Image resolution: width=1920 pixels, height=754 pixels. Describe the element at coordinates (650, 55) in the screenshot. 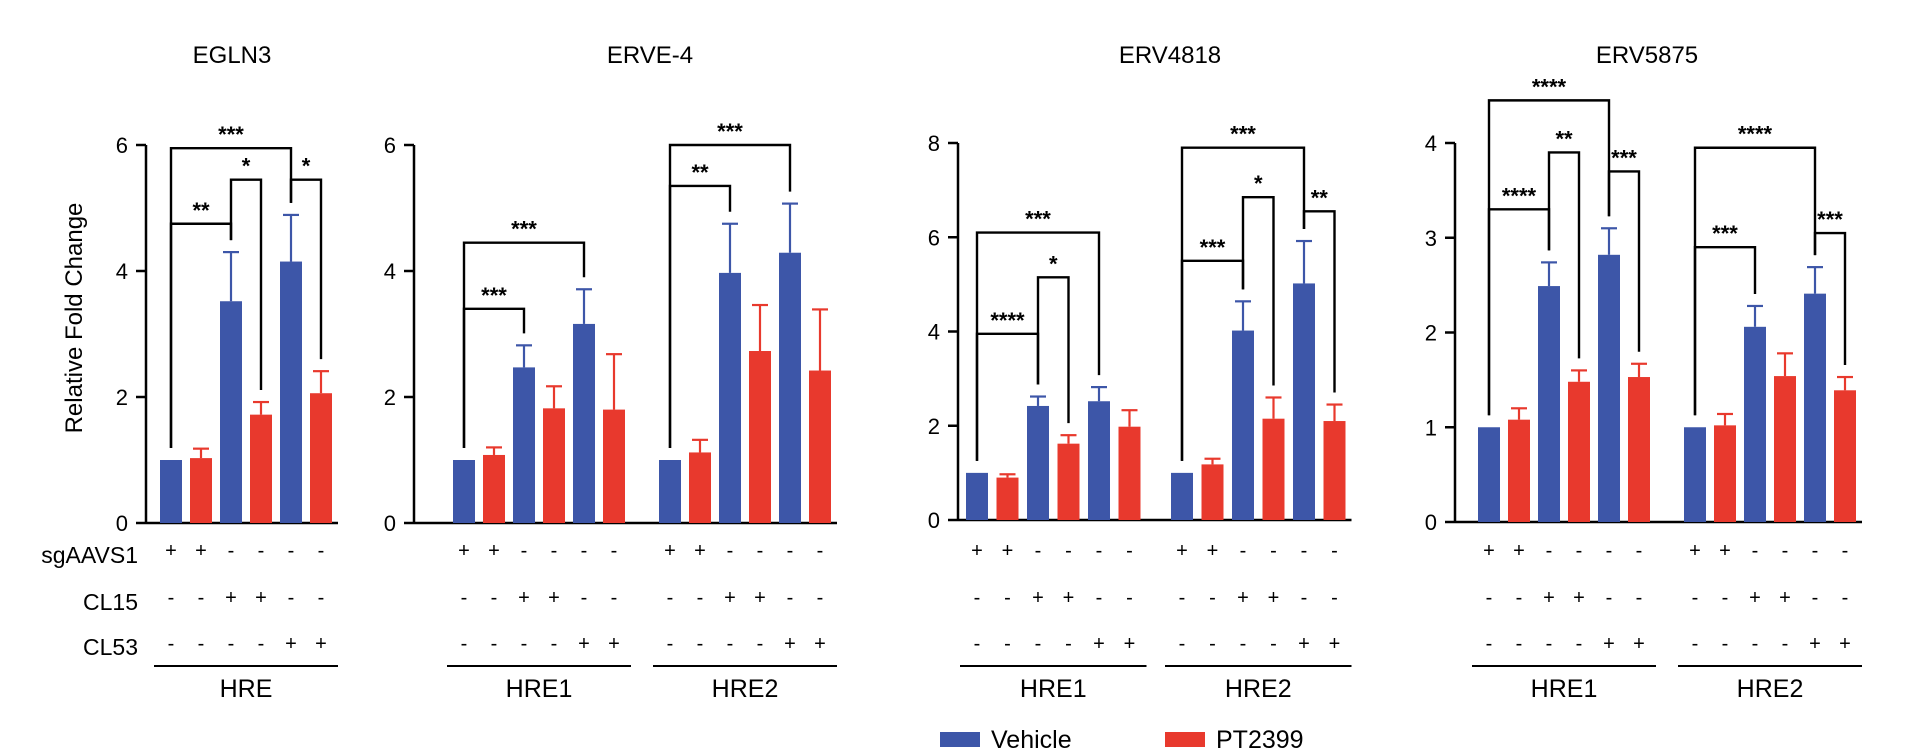

I see `panel-title: ERVE-4` at that location.